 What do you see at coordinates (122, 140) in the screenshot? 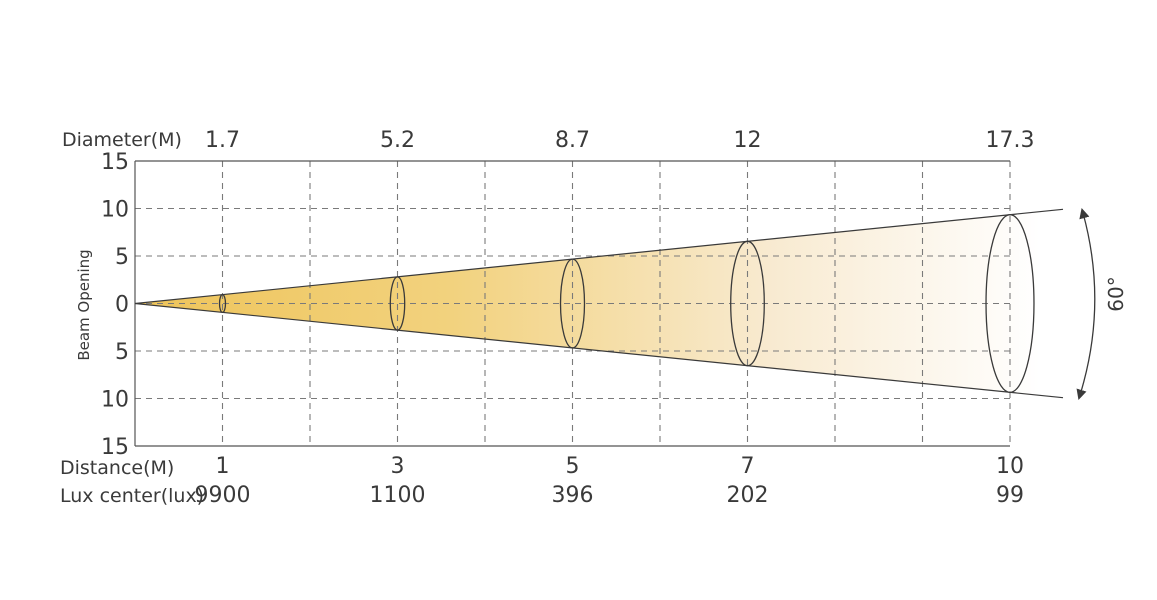
I see `diameter-row-label: Diameter(M)` at bounding box center [122, 140].